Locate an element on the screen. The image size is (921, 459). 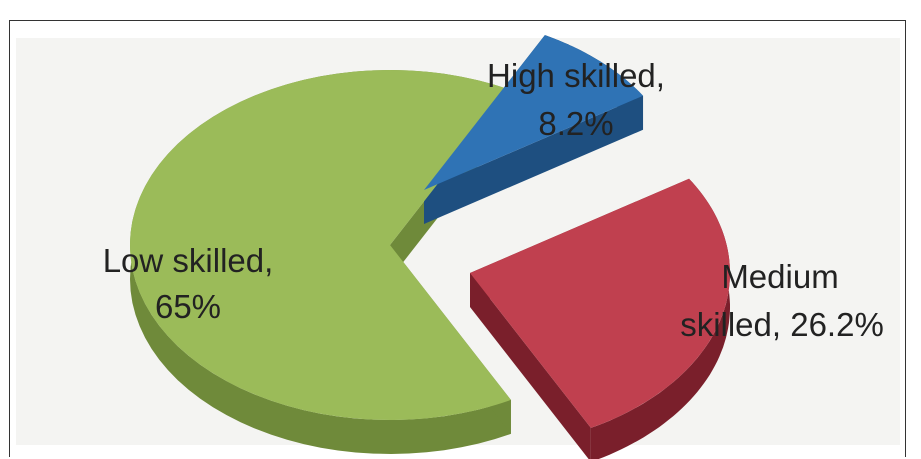
slice-label-medium-line1: Medium is located at coordinates (779, 276).